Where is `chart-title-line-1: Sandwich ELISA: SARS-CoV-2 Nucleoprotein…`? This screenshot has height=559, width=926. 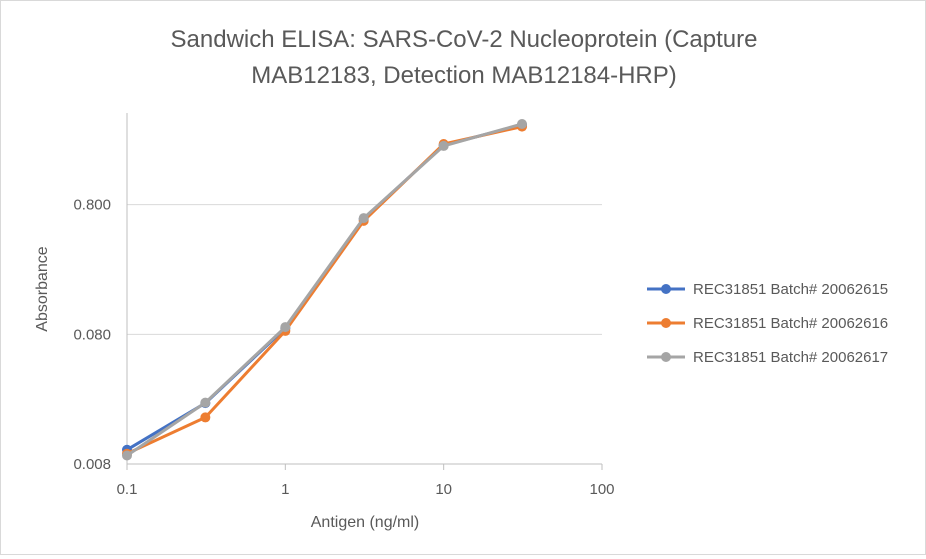
chart-title-line-1: Sandwich ELISA: SARS-CoV-2 Nucleoprotein… is located at coordinates (464, 39).